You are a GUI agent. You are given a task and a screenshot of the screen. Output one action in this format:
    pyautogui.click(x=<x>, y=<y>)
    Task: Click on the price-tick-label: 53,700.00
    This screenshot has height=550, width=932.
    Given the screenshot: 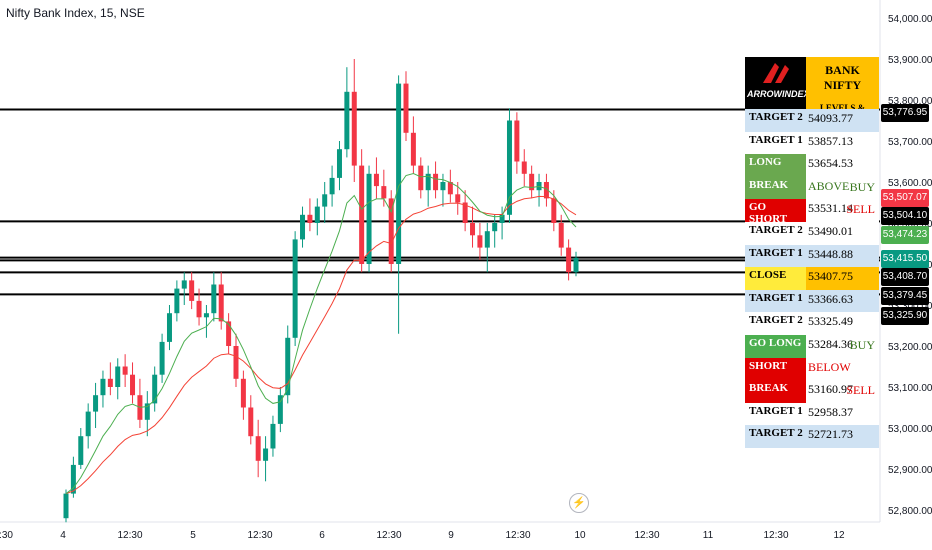 What is the action you would take?
    pyautogui.click(x=910, y=142)
    